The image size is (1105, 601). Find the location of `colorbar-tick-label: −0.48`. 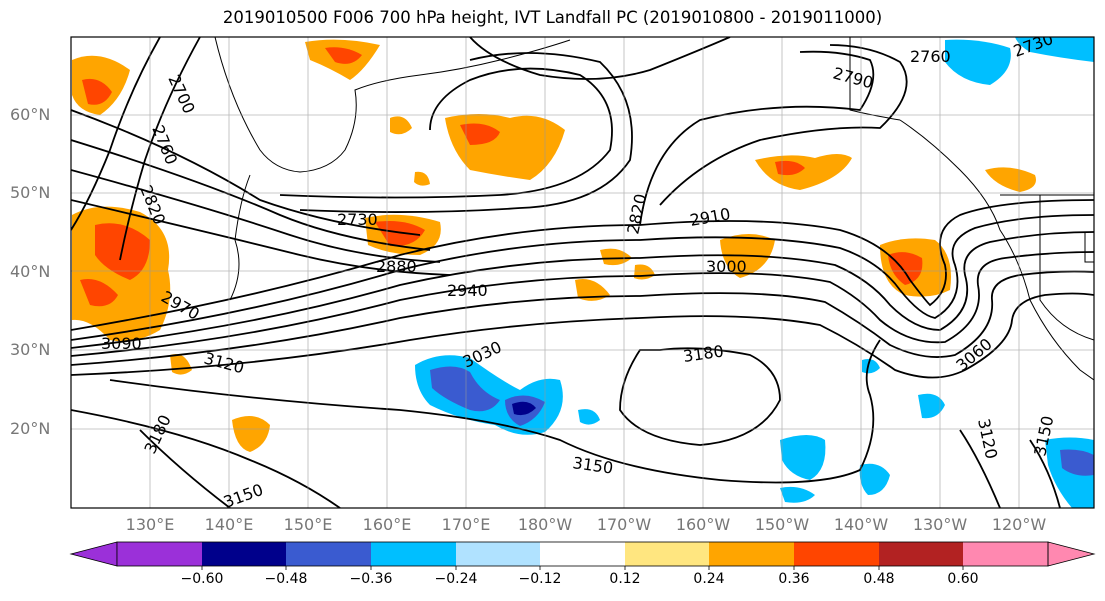

colorbar-tick-label: −0.48 is located at coordinates (286, 579).